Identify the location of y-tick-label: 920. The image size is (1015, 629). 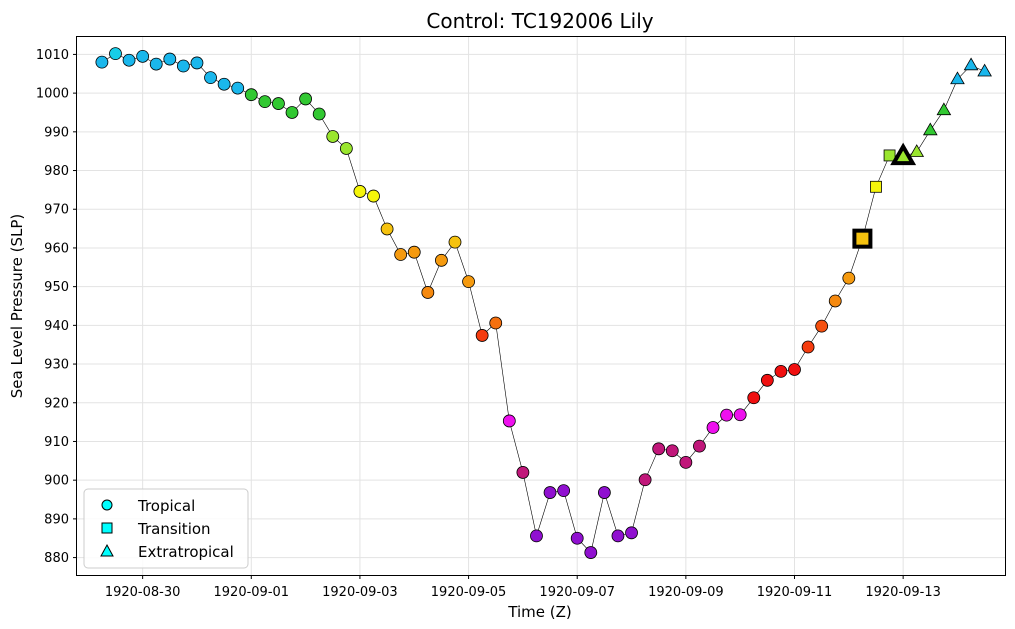
(56, 403).